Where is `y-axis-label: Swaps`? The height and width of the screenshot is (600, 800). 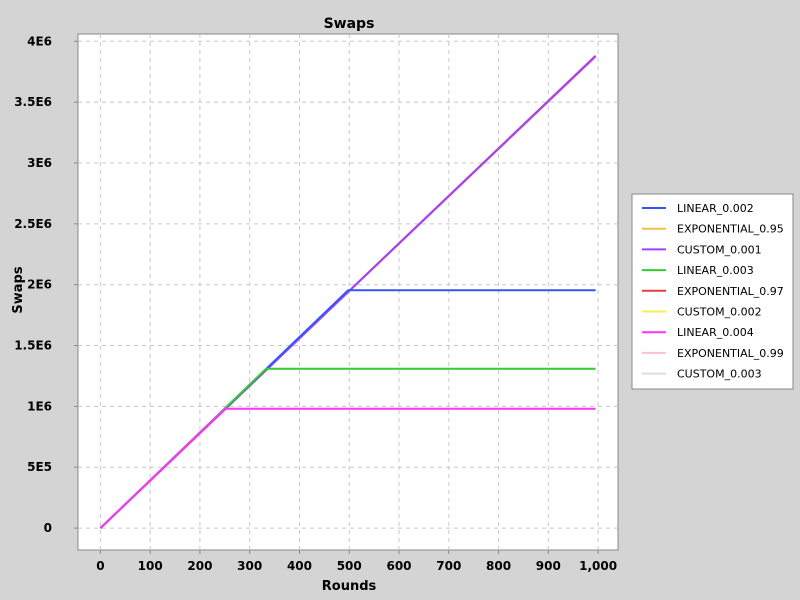
y-axis-label: Swaps is located at coordinates (18, 289).